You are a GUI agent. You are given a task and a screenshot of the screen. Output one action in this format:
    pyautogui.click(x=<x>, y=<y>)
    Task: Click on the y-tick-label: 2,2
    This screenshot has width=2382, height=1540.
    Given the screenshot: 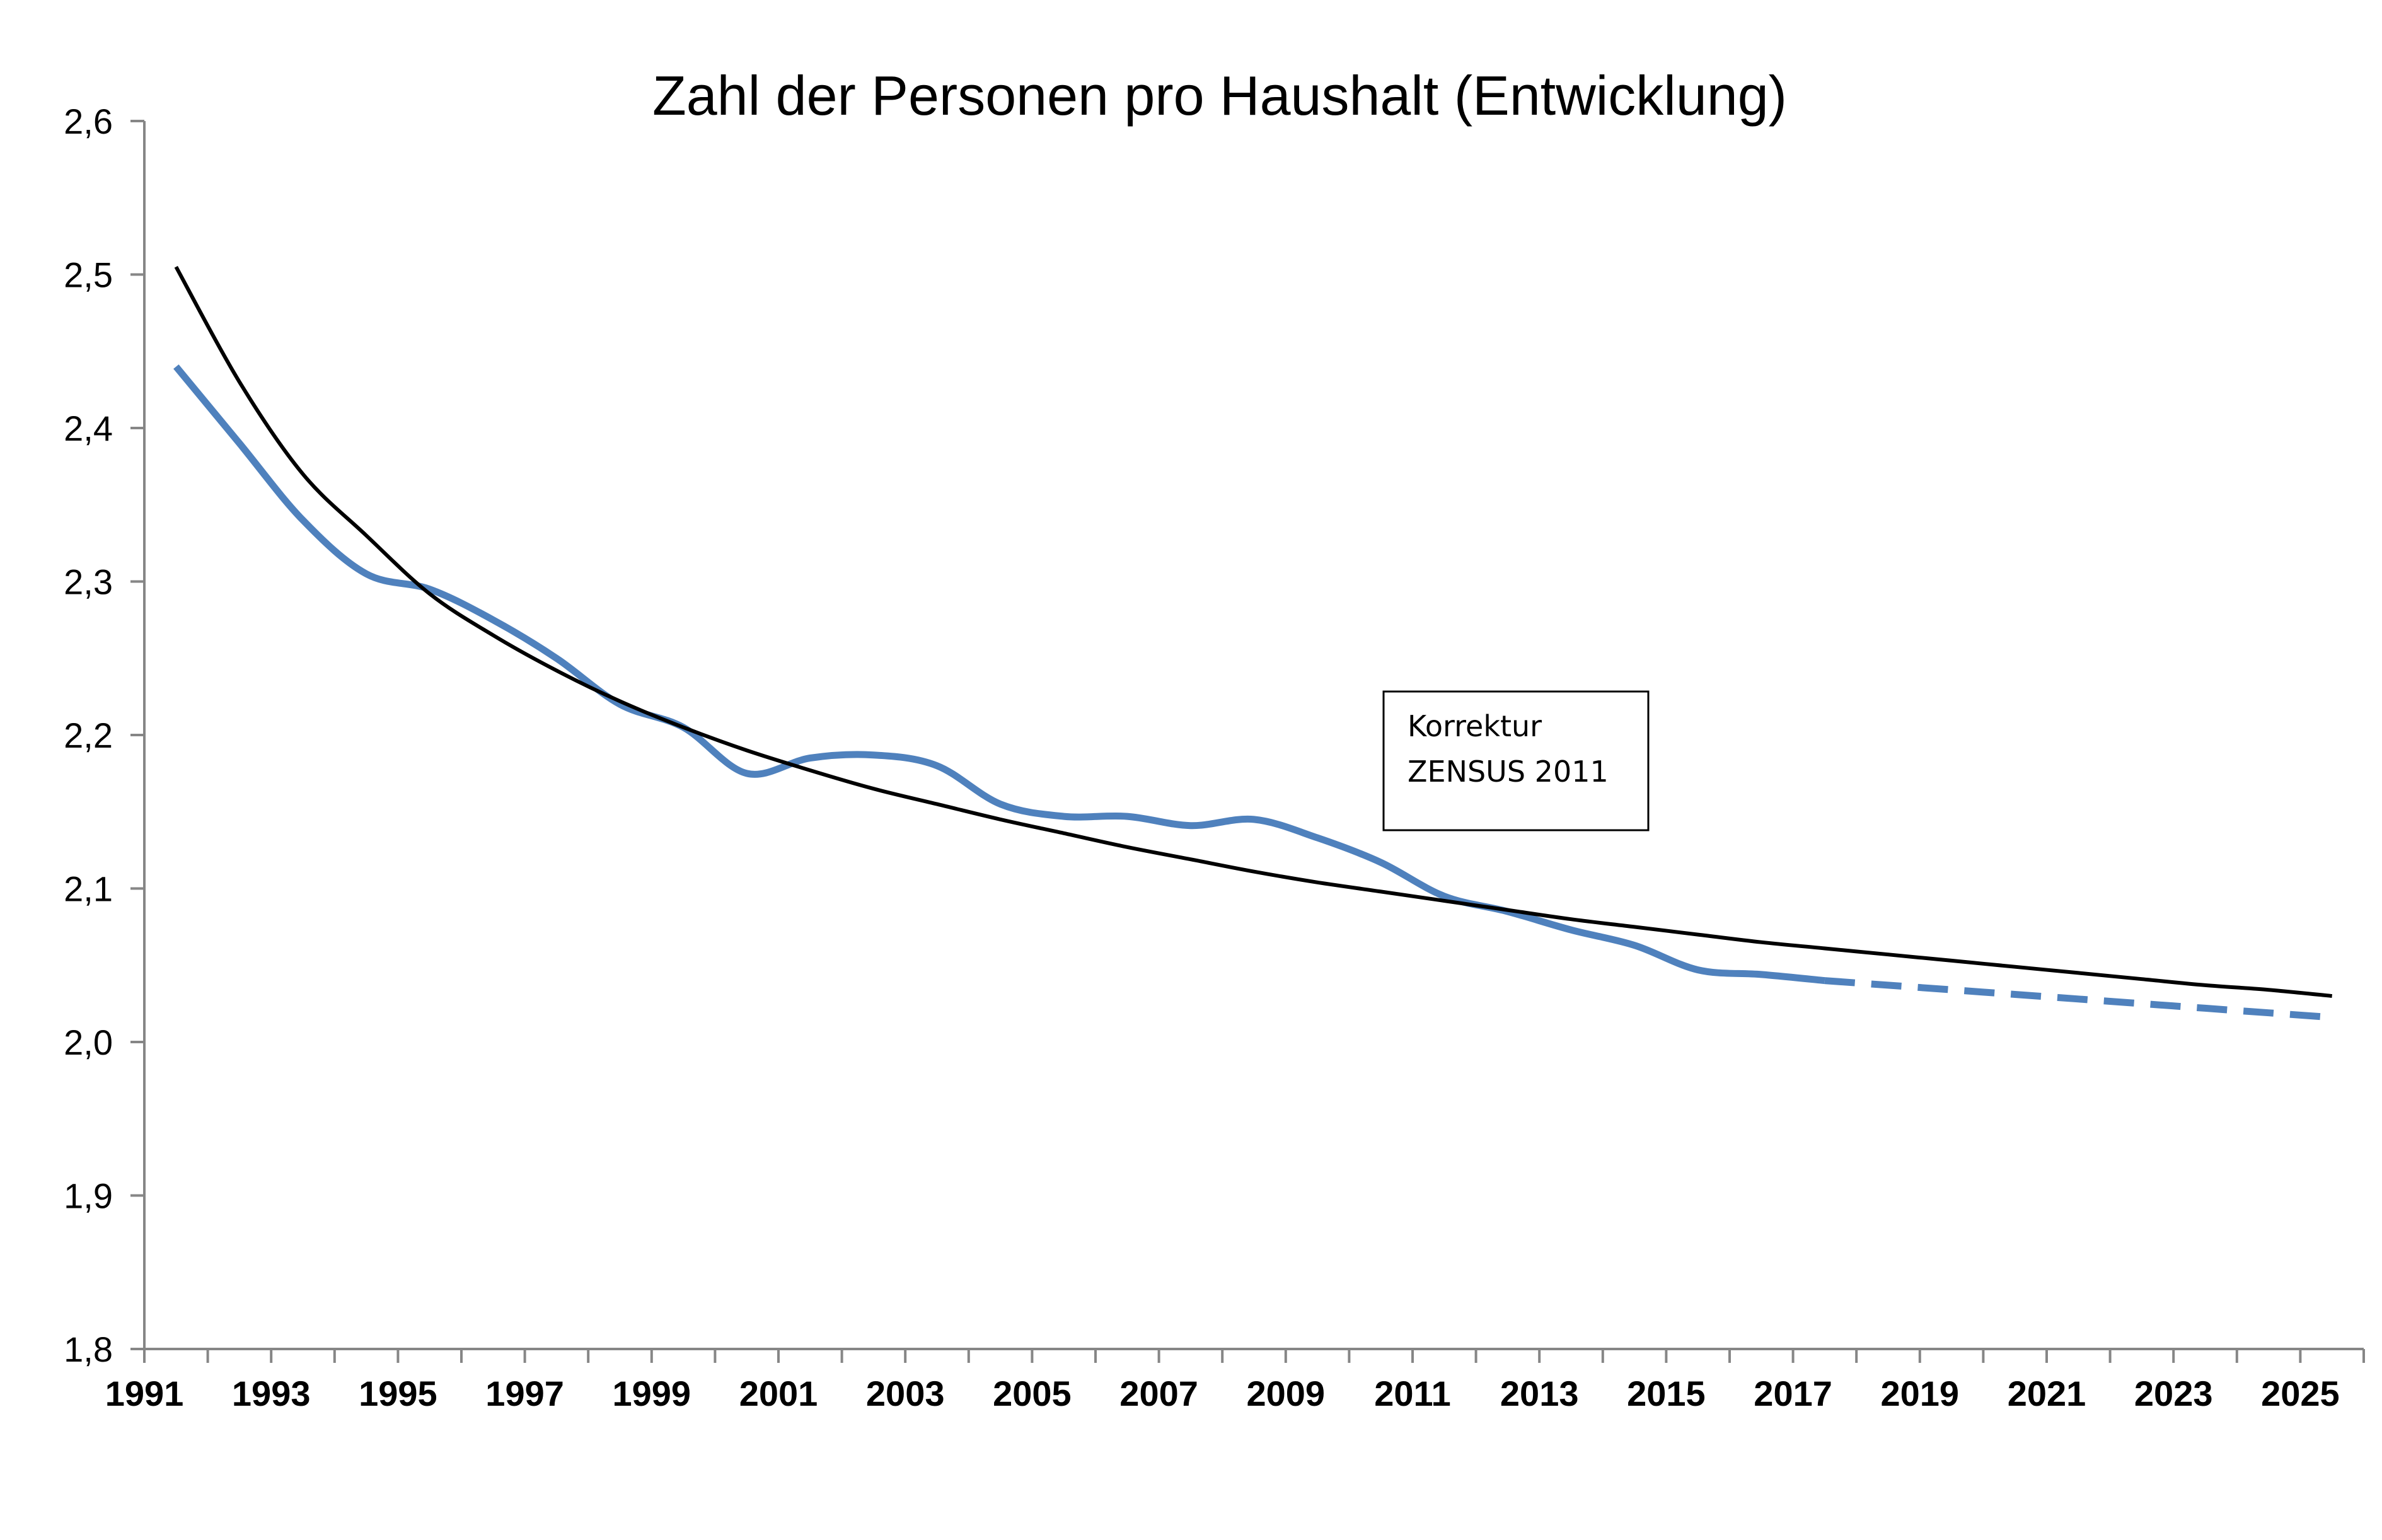 What is the action you would take?
    pyautogui.click(x=88, y=735)
    